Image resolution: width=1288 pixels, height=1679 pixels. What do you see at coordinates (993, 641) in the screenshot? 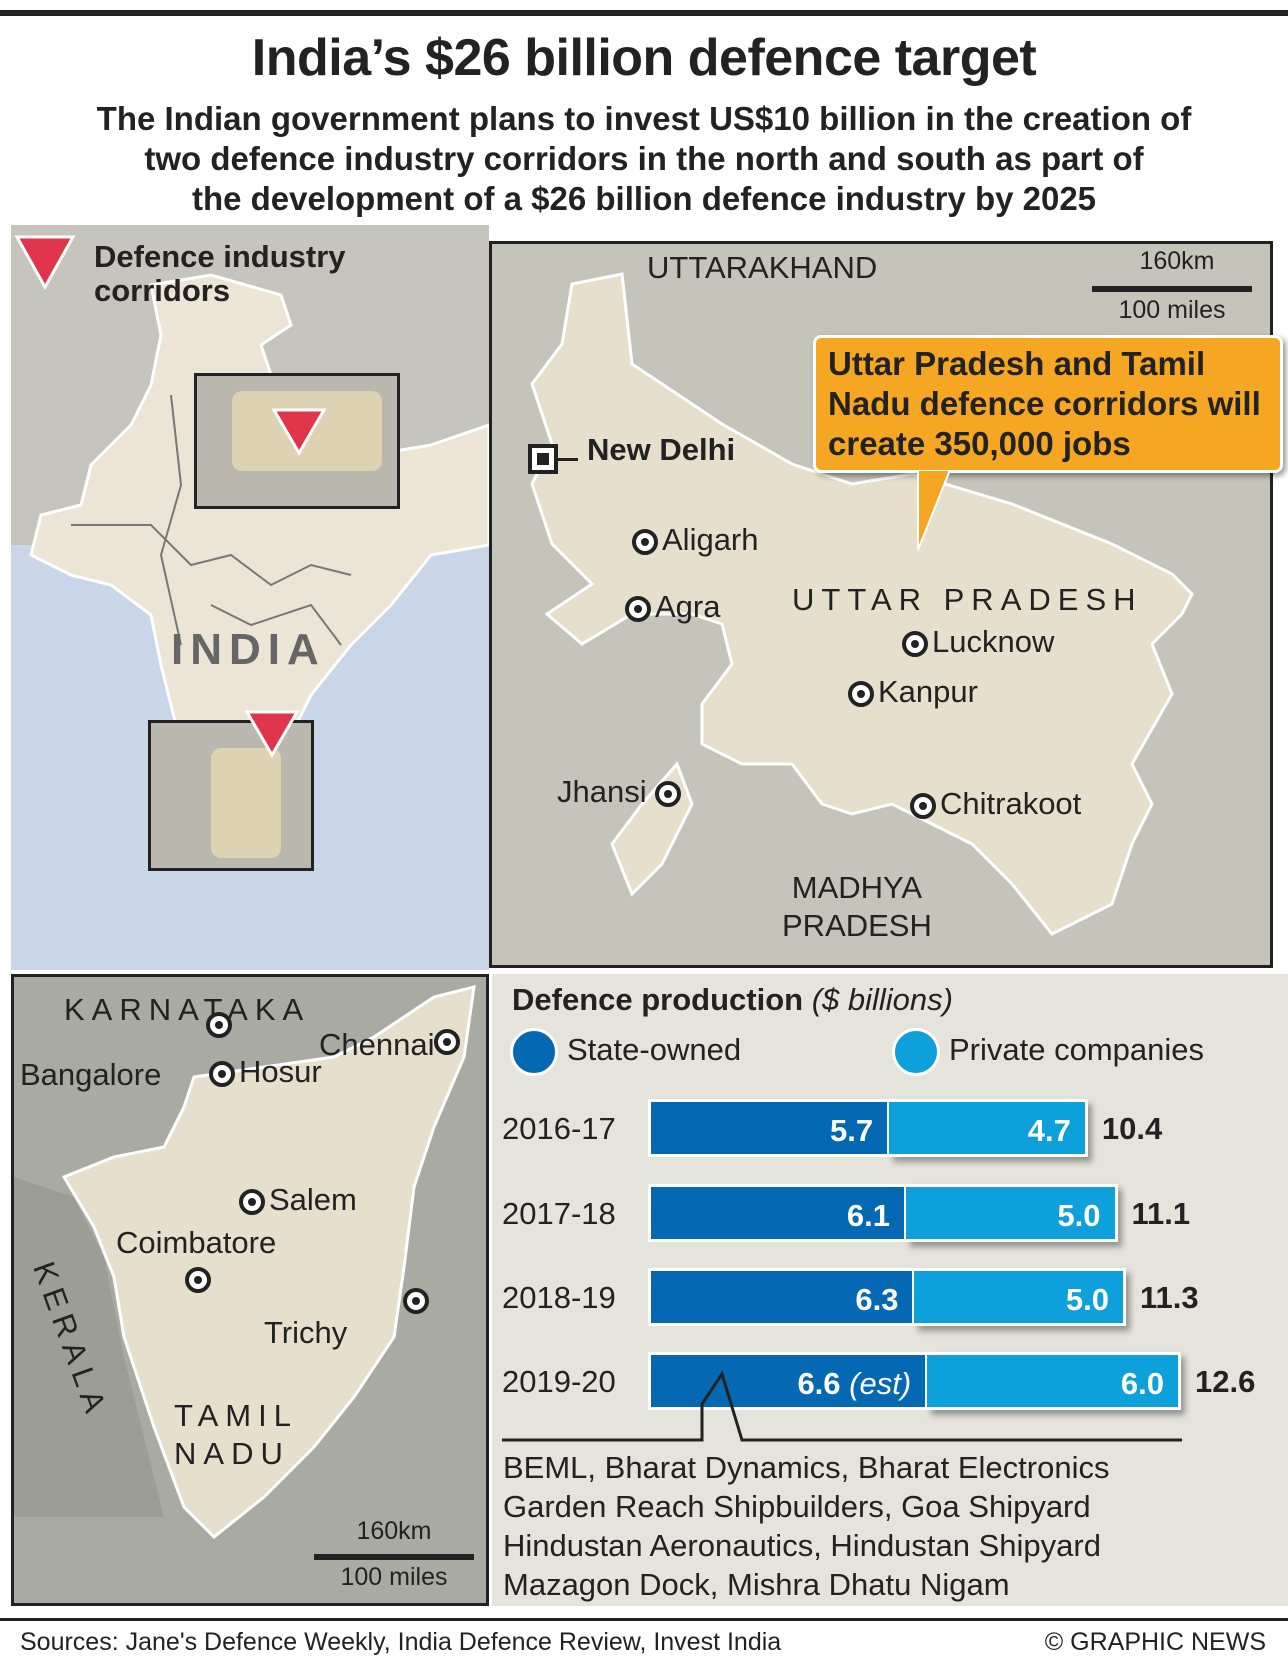
I see `city-name: Lucknow` at bounding box center [993, 641].